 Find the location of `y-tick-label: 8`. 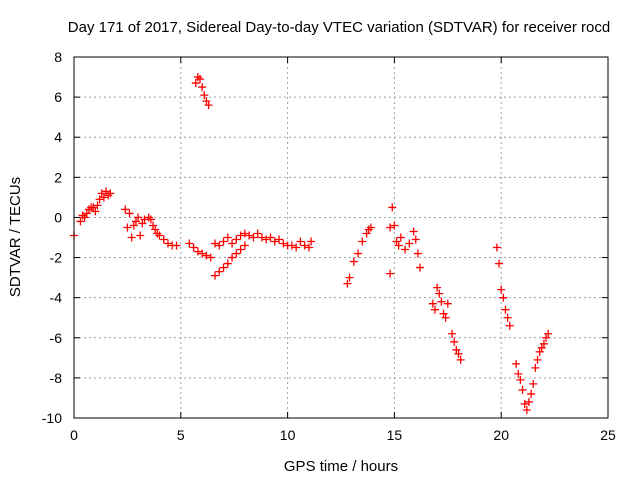

y-tick-label: 8 is located at coordinates (58, 57).